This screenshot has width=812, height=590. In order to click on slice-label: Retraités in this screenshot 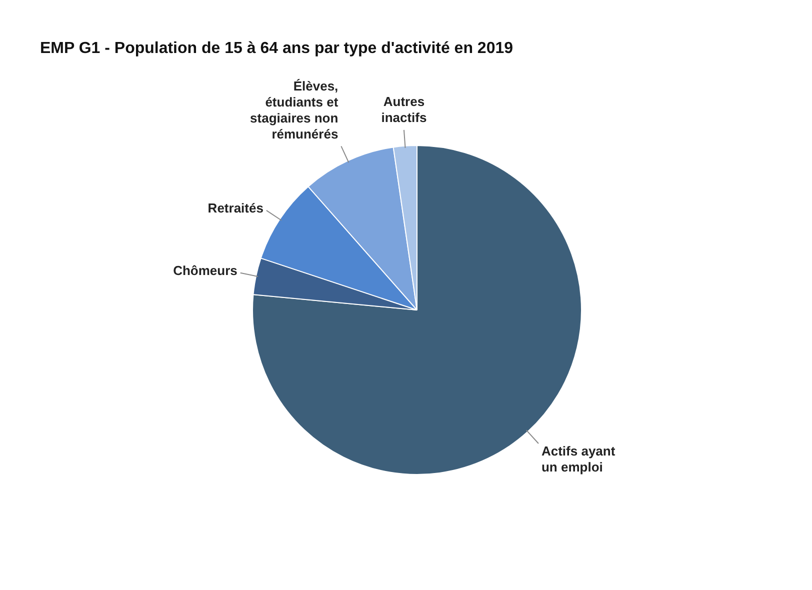, I will do `click(236, 208)`.